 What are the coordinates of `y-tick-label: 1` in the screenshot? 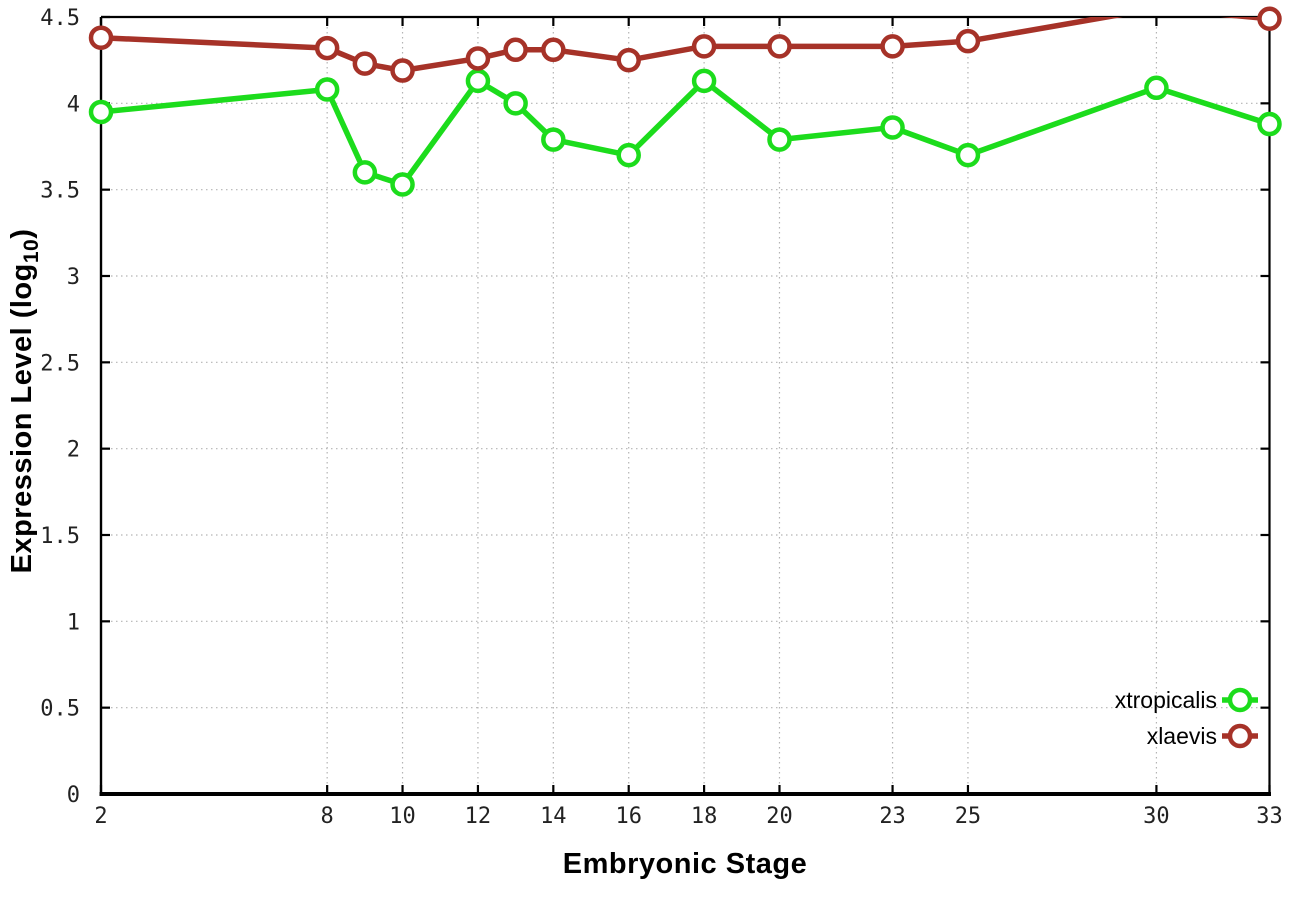 It's located at (73, 622).